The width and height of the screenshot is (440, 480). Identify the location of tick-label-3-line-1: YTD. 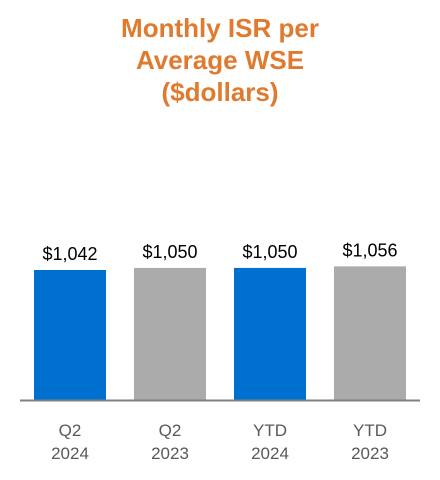
(270, 430).